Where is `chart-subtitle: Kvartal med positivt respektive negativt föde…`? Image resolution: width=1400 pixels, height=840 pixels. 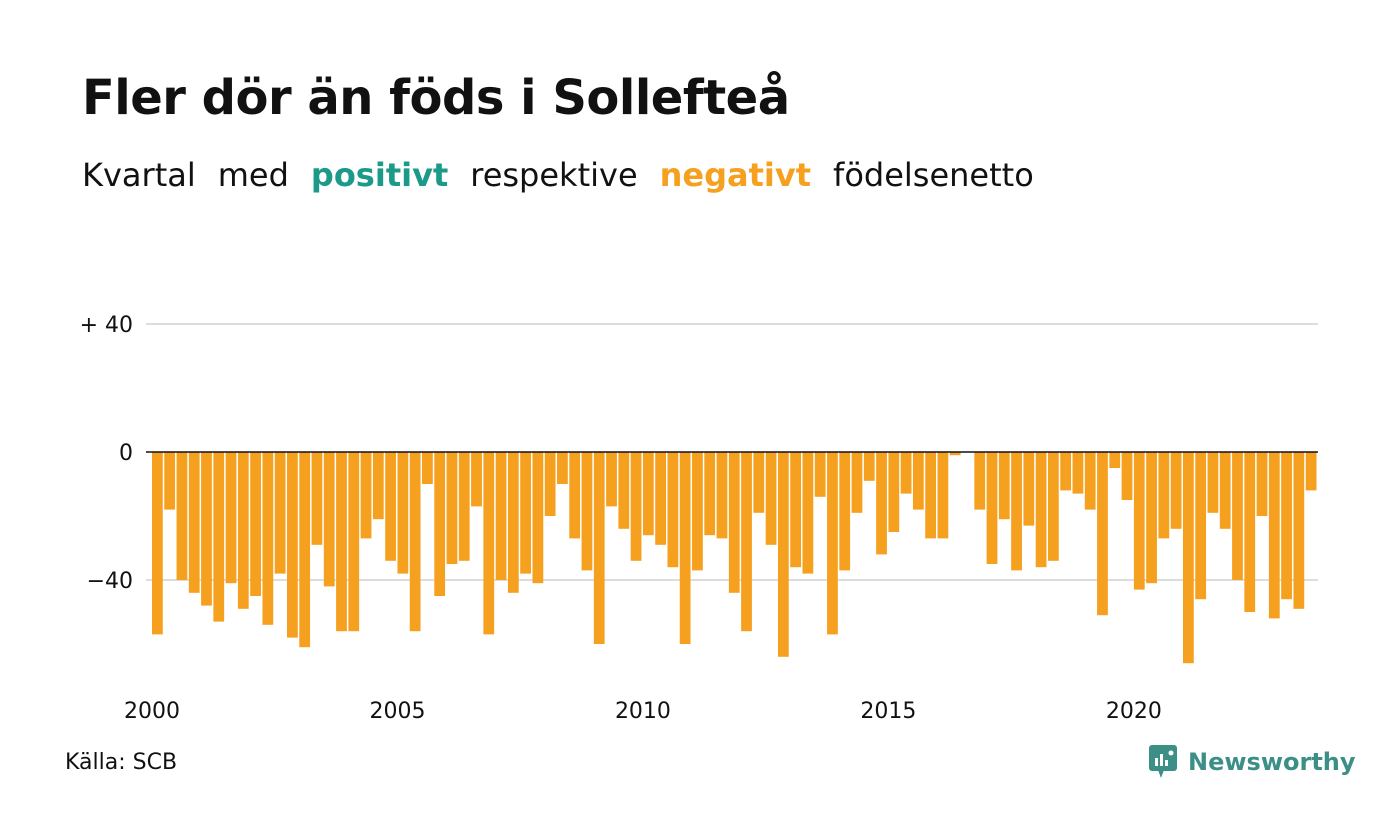
chart-subtitle: Kvartal med positivt respektive negativt föde… is located at coordinates (569, 175).